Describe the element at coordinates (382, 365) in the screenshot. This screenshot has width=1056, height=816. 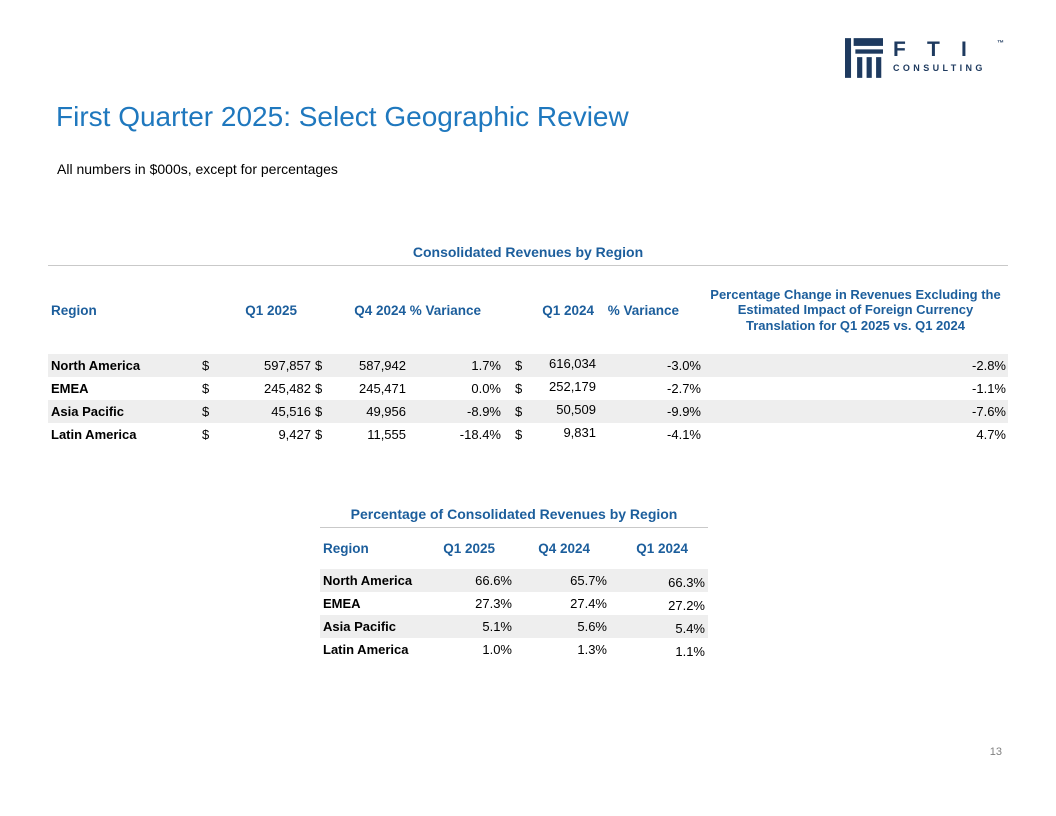
I see `cell-q4-2024: 587,942` at that location.